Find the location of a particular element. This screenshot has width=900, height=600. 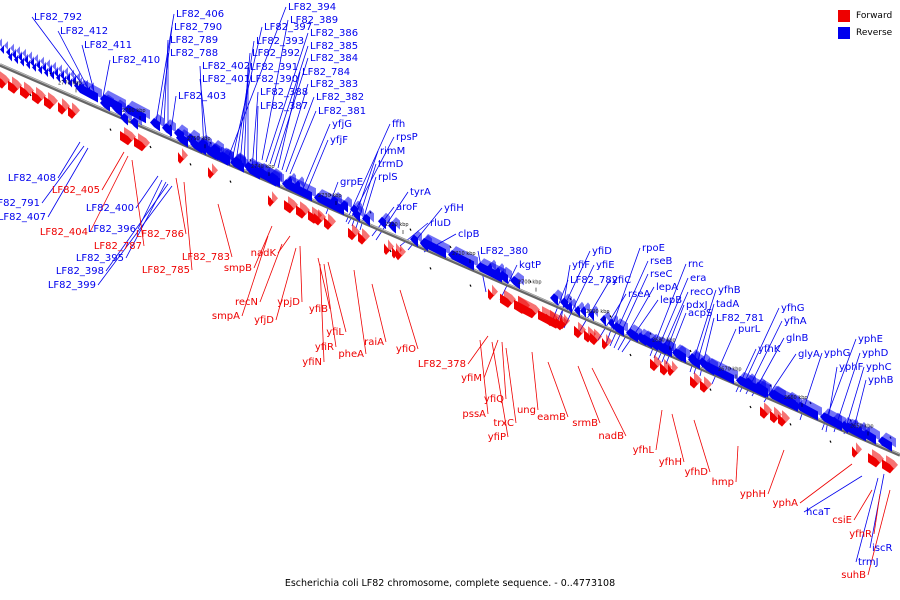

legend-reverse: Reverse is located at coordinates (865, 33).